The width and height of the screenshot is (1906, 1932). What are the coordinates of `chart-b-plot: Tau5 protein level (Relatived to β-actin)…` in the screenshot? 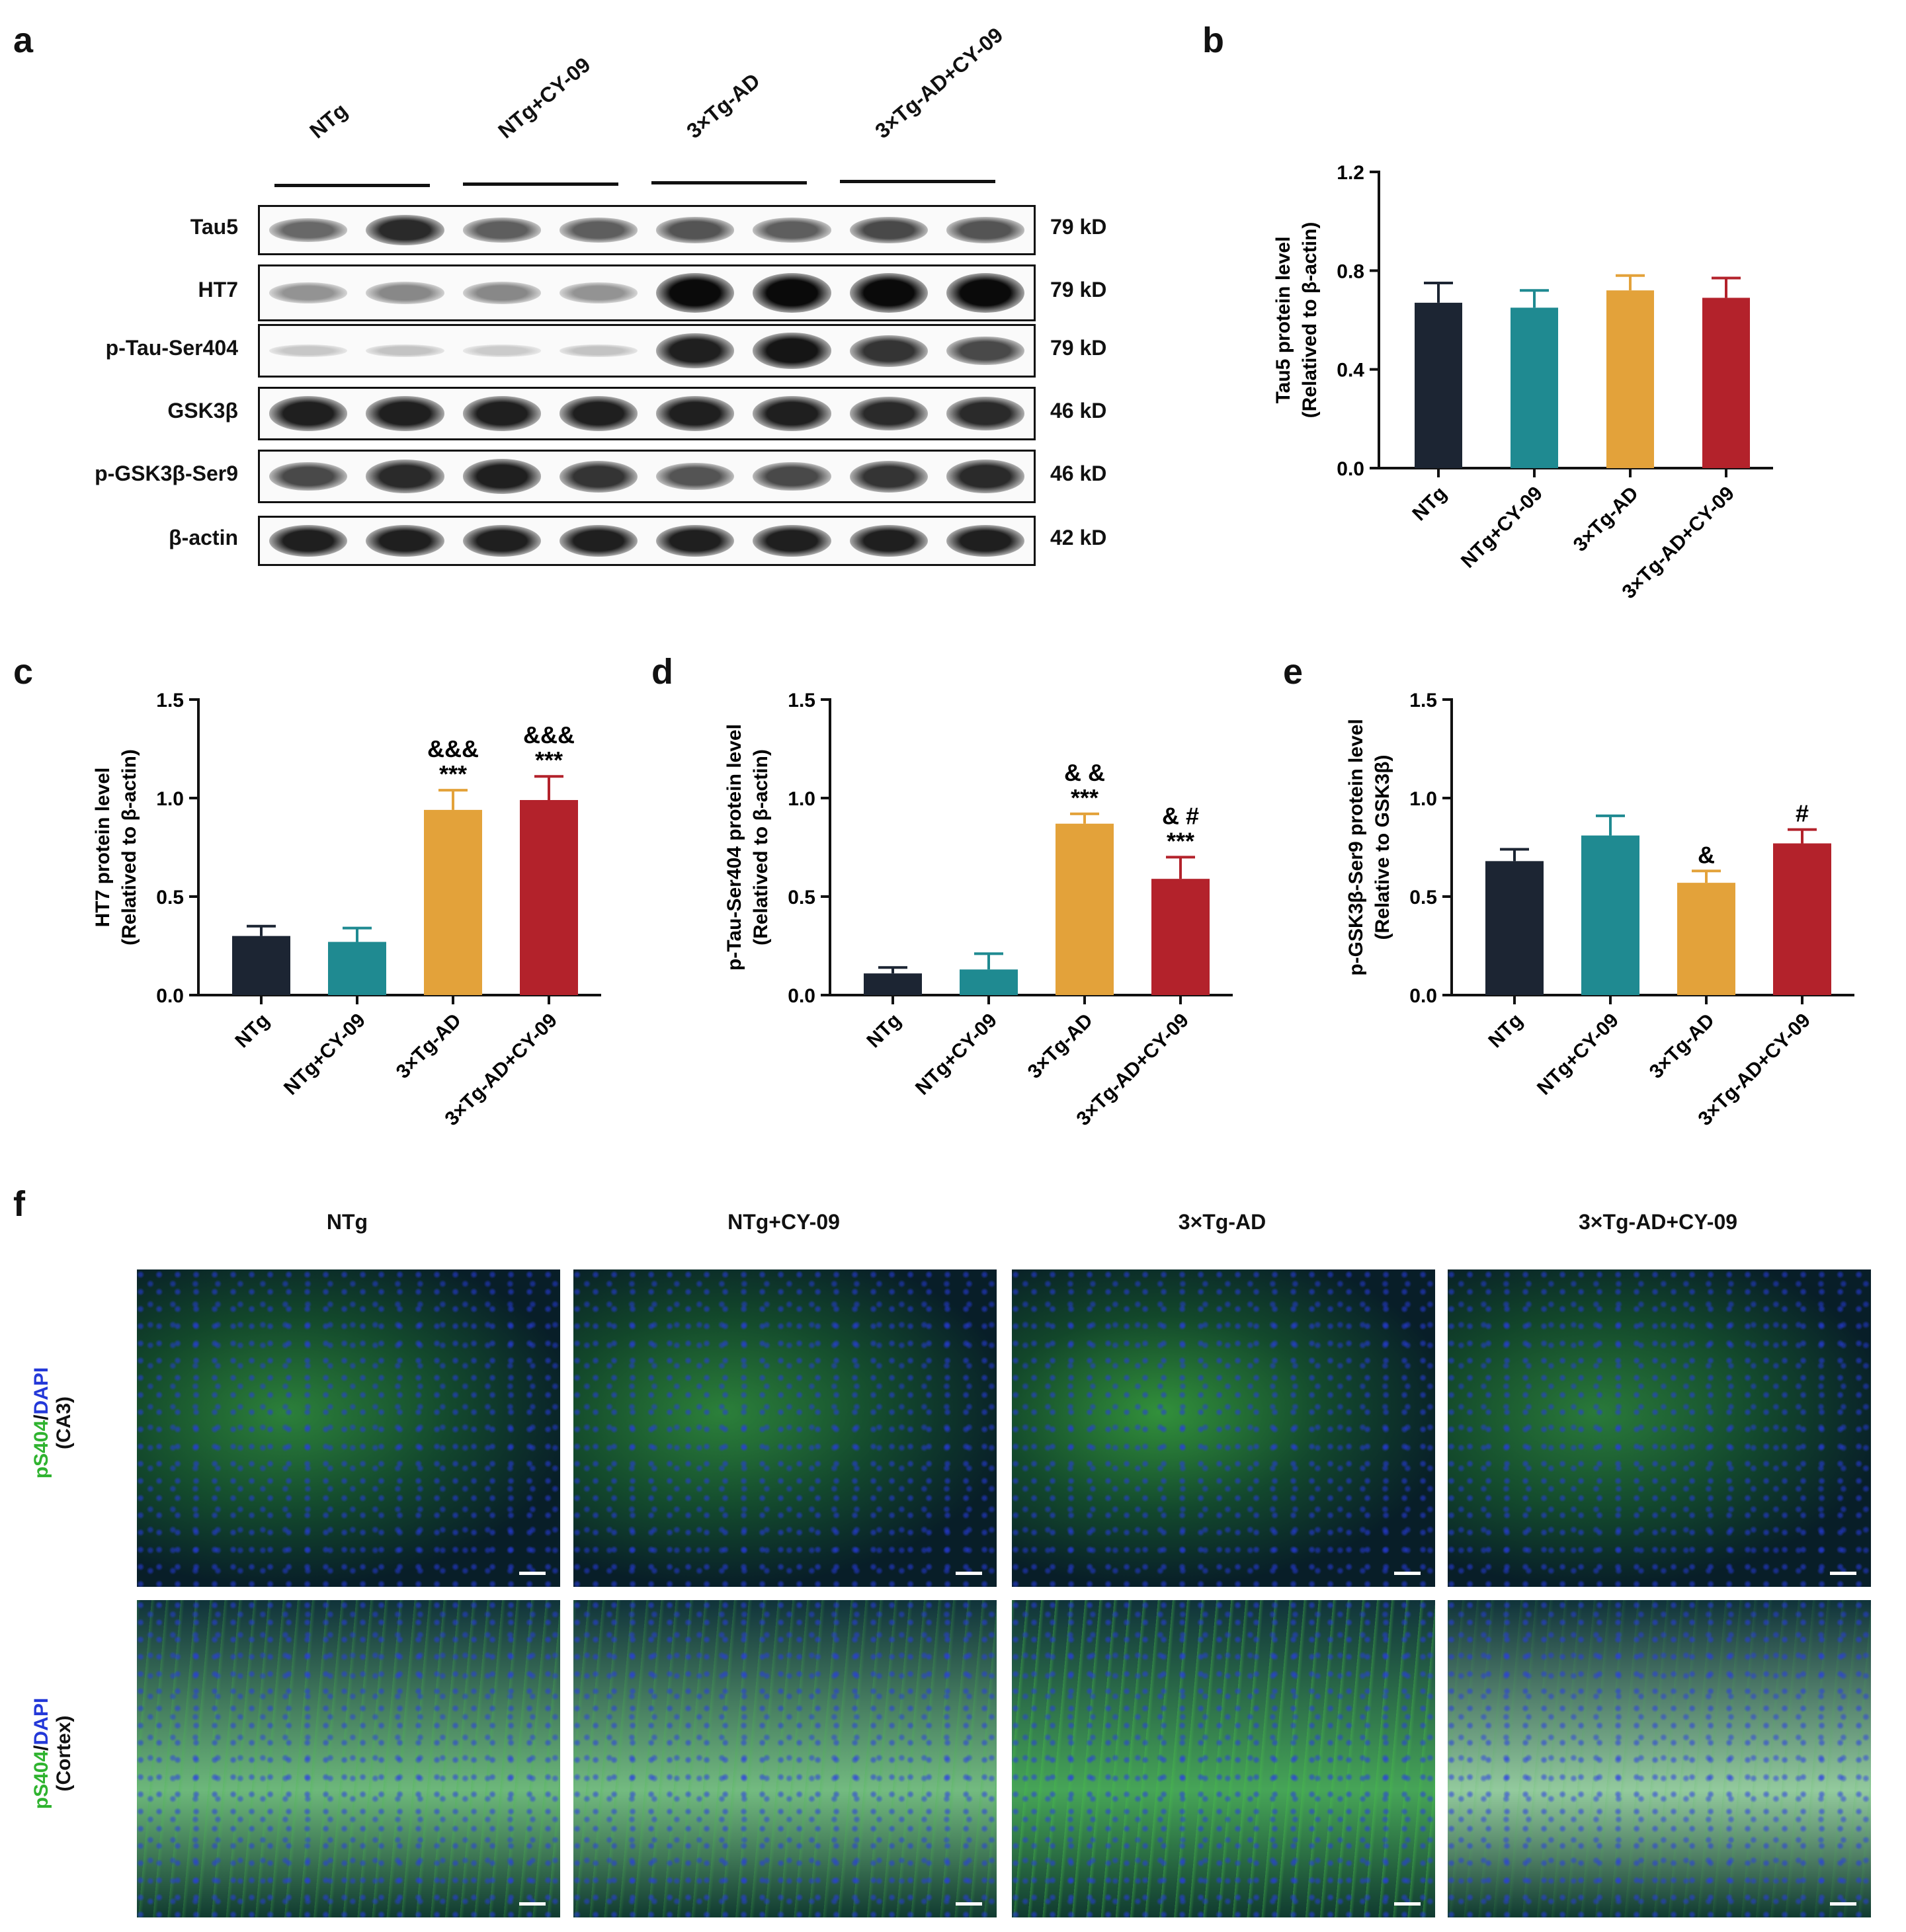 It's located at (1522, 383).